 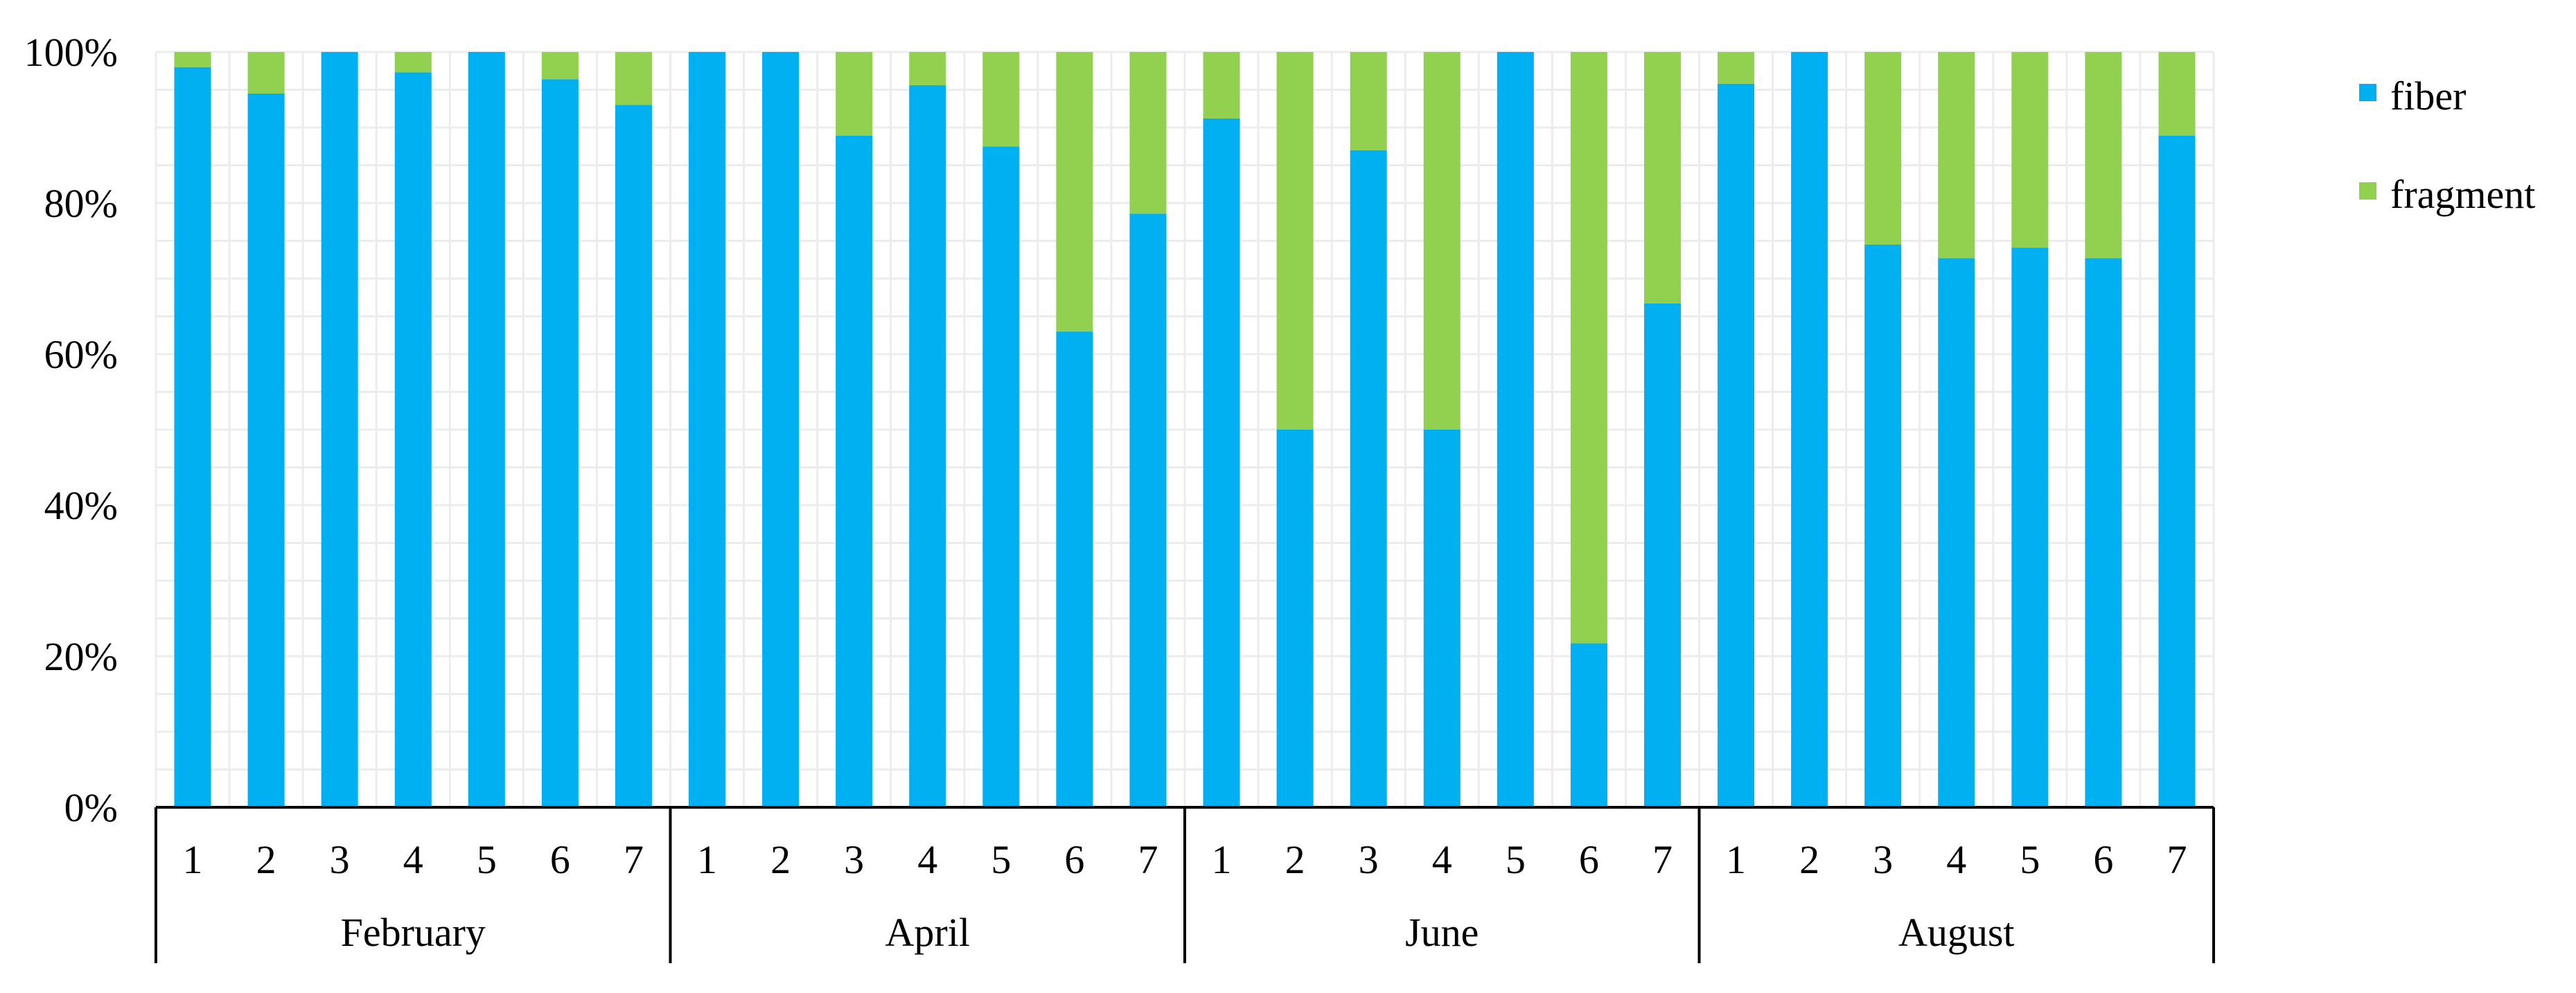 I want to click on group-label: June, so click(x=1442, y=933).